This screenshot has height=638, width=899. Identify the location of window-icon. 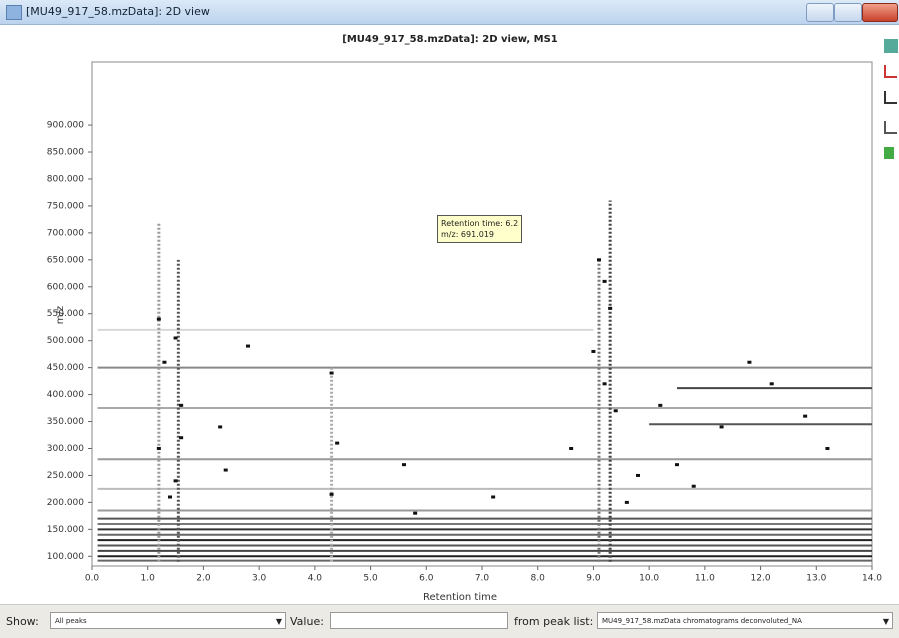
(14, 12).